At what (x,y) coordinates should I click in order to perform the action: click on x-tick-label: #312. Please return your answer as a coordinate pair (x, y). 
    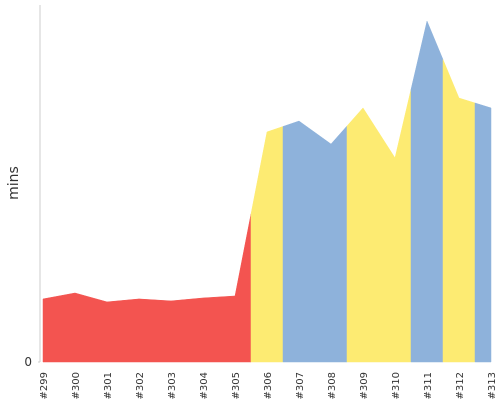
    Looking at the image, I should click on (460, 385).